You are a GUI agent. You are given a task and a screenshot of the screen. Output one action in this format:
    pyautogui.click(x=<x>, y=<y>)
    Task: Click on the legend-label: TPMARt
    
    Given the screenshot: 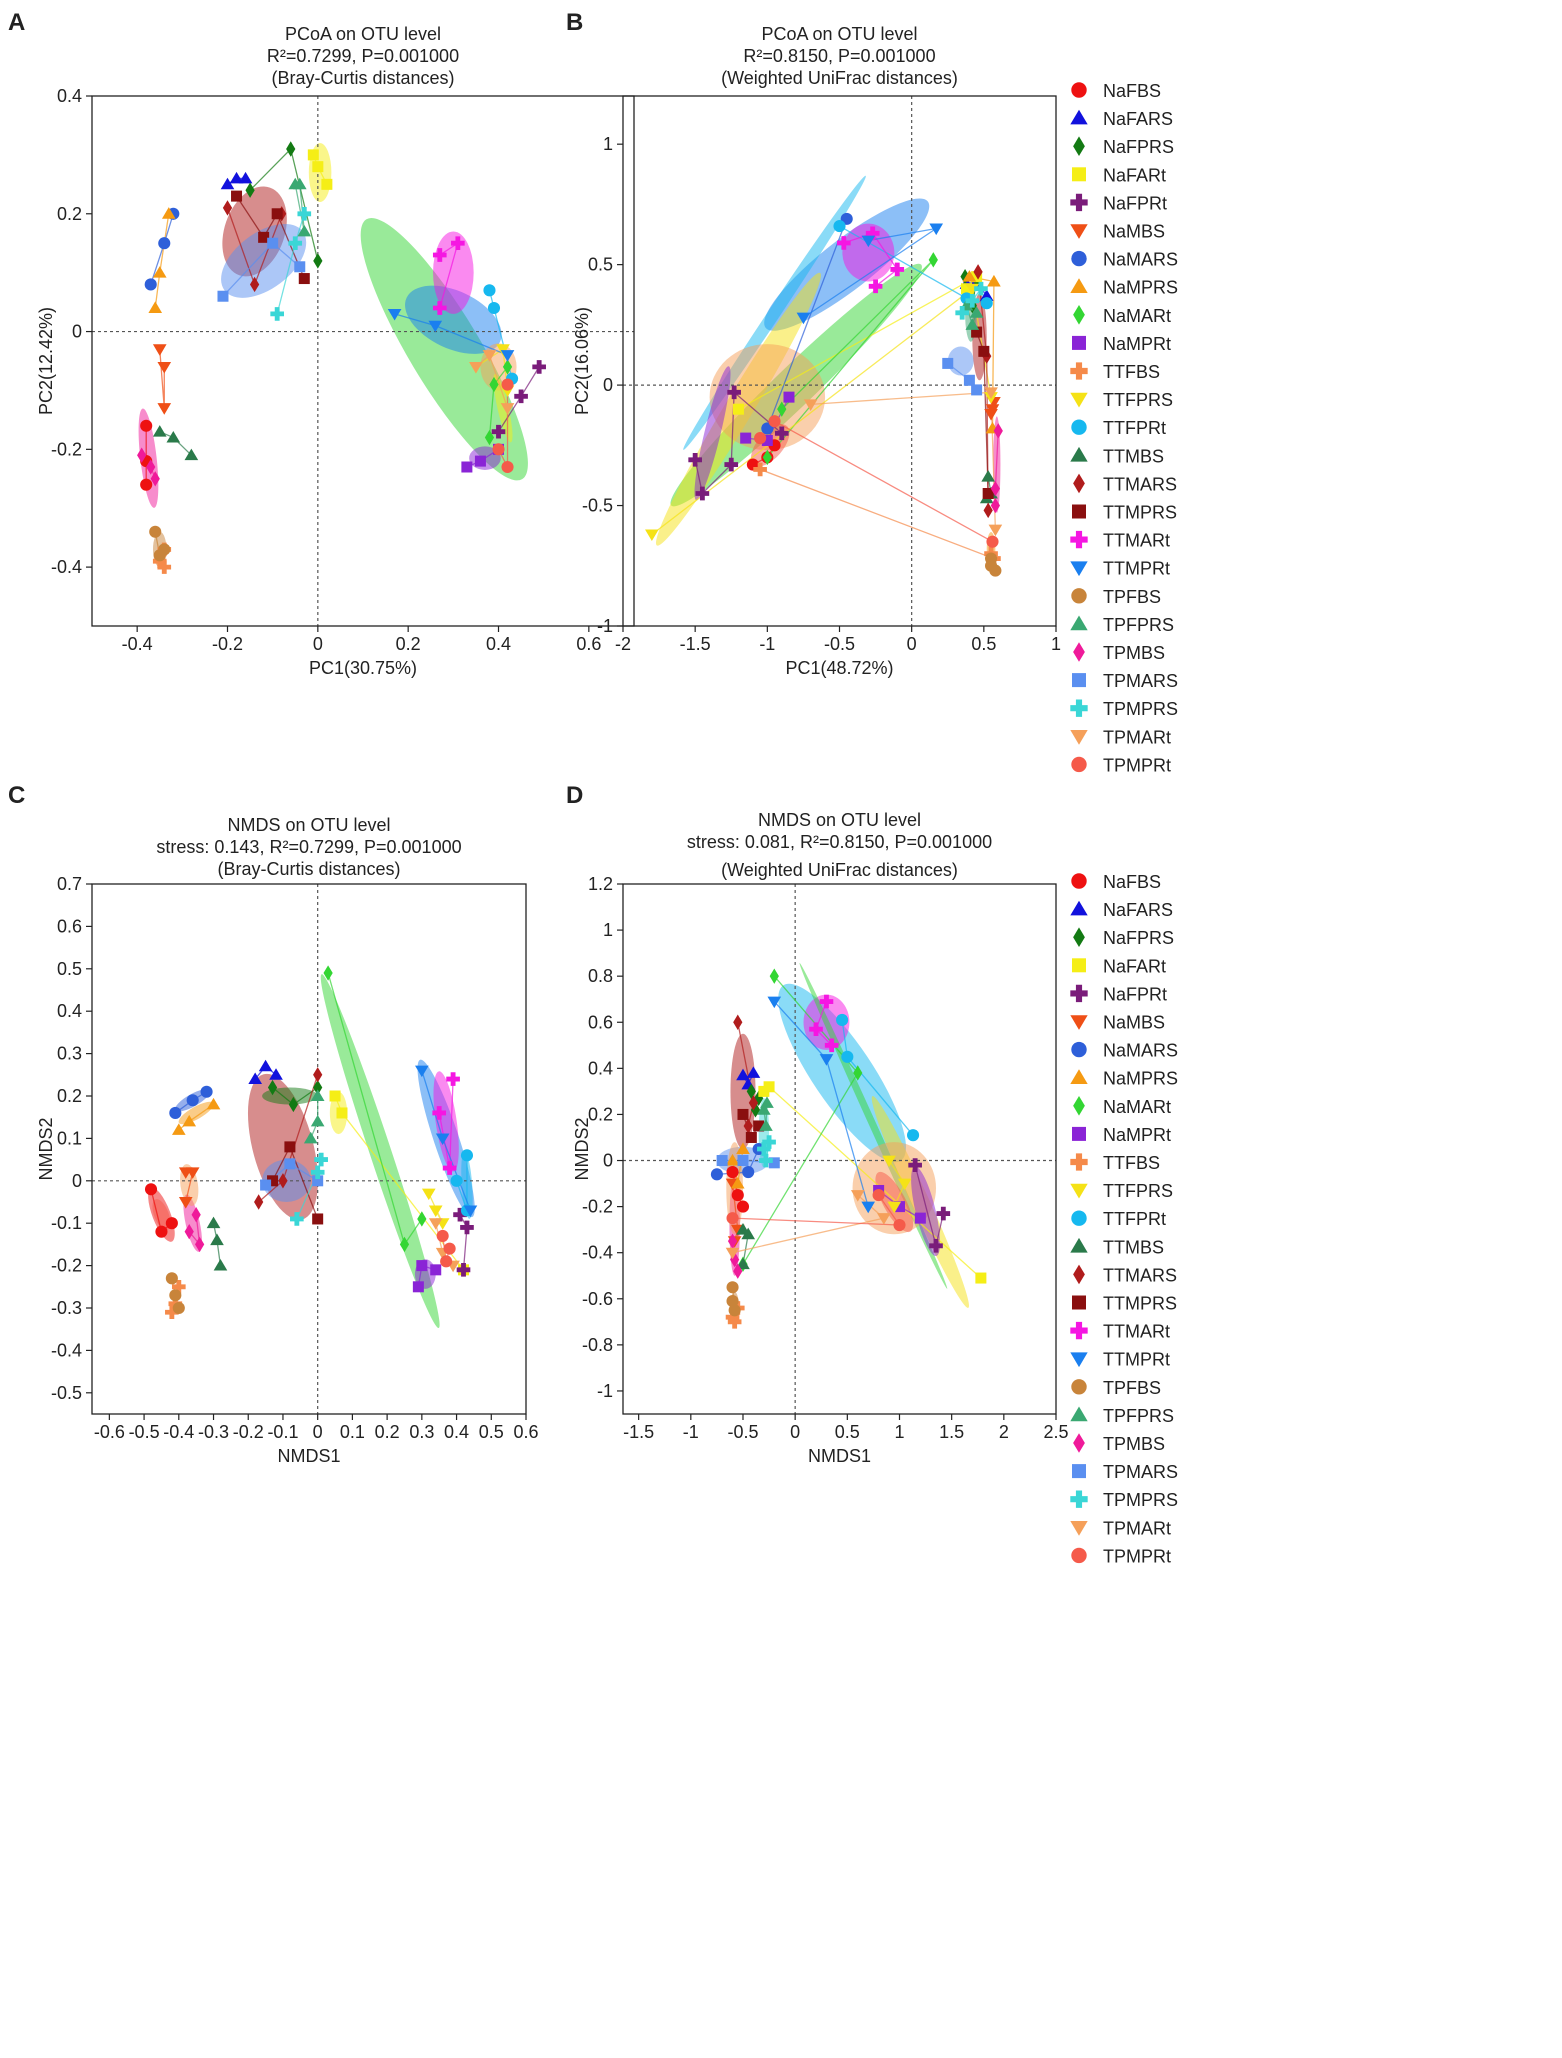 What is the action you would take?
    pyautogui.click(x=1137, y=737)
    